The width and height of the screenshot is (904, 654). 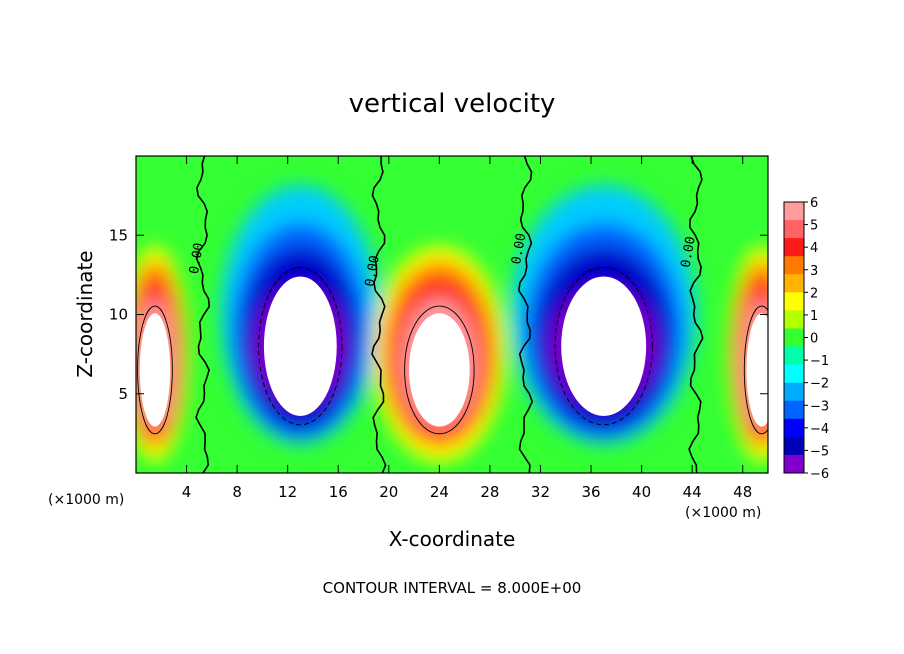 What do you see at coordinates (489, 492) in the screenshot?
I see `x-tick-label: 28` at bounding box center [489, 492].